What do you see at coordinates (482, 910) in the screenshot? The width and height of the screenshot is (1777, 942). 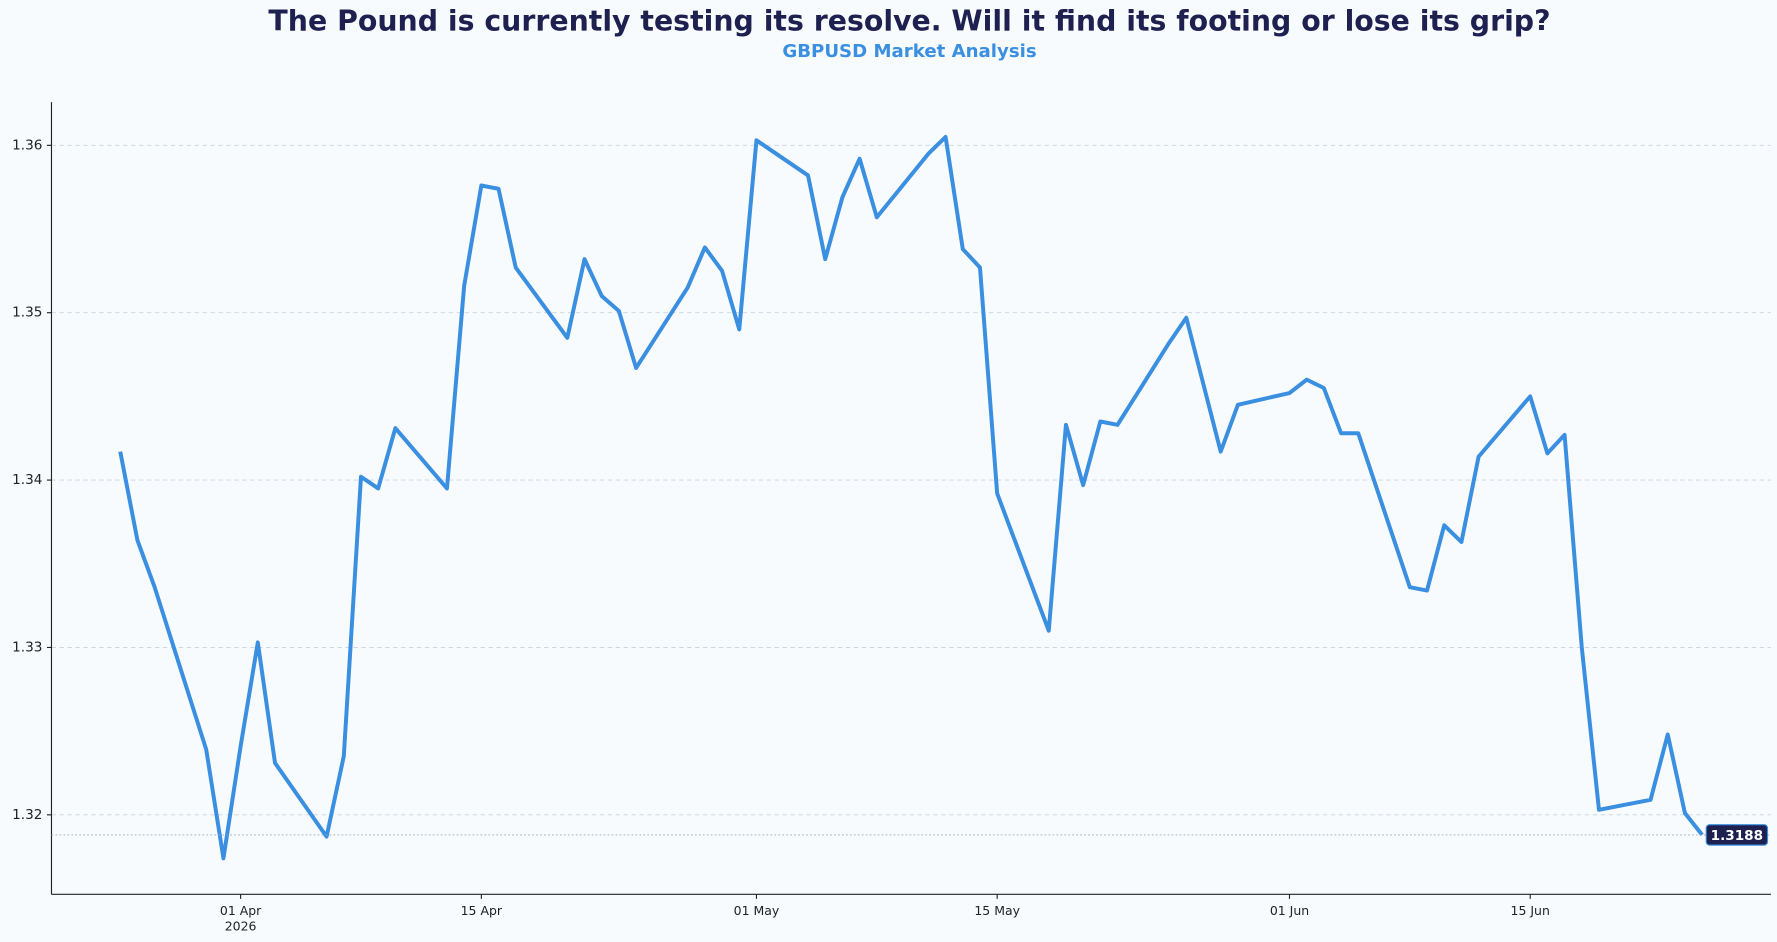 I see `x-tick-label: 15 Apr` at bounding box center [482, 910].